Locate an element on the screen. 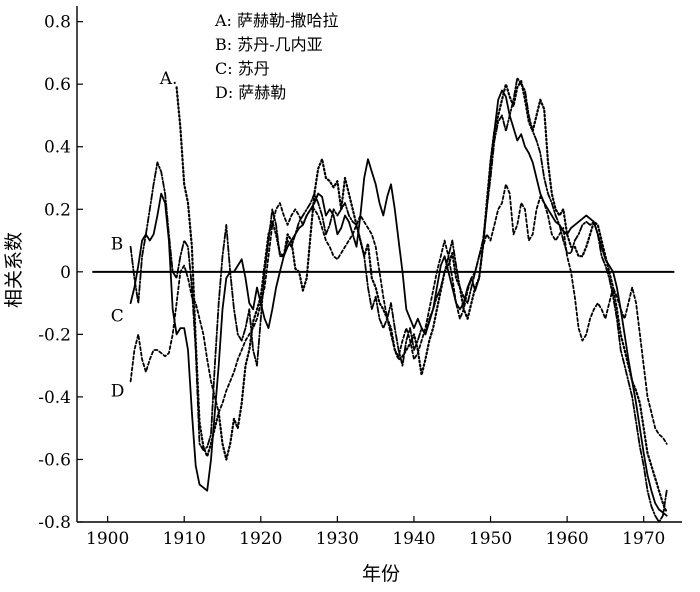  y-tick-label: 0 is located at coordinates (65, 273).